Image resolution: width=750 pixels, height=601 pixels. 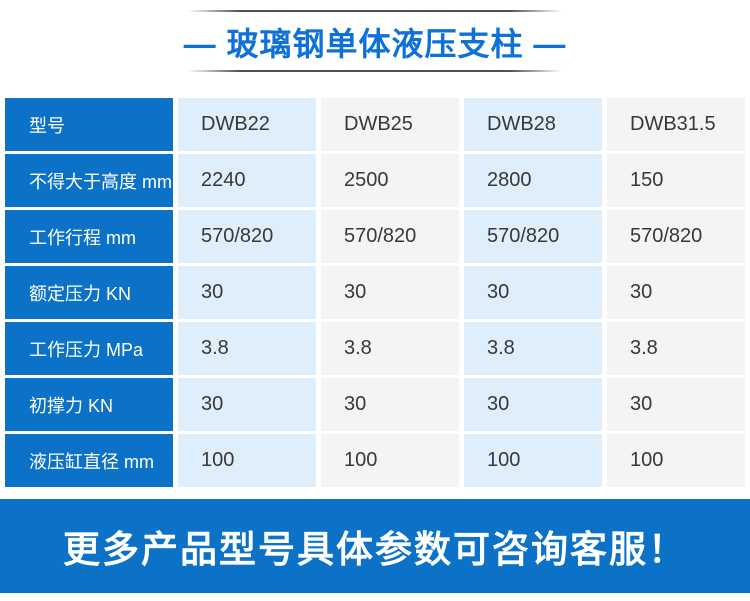 I want to click on spec-value: 2800, so click(x=533, y=180).